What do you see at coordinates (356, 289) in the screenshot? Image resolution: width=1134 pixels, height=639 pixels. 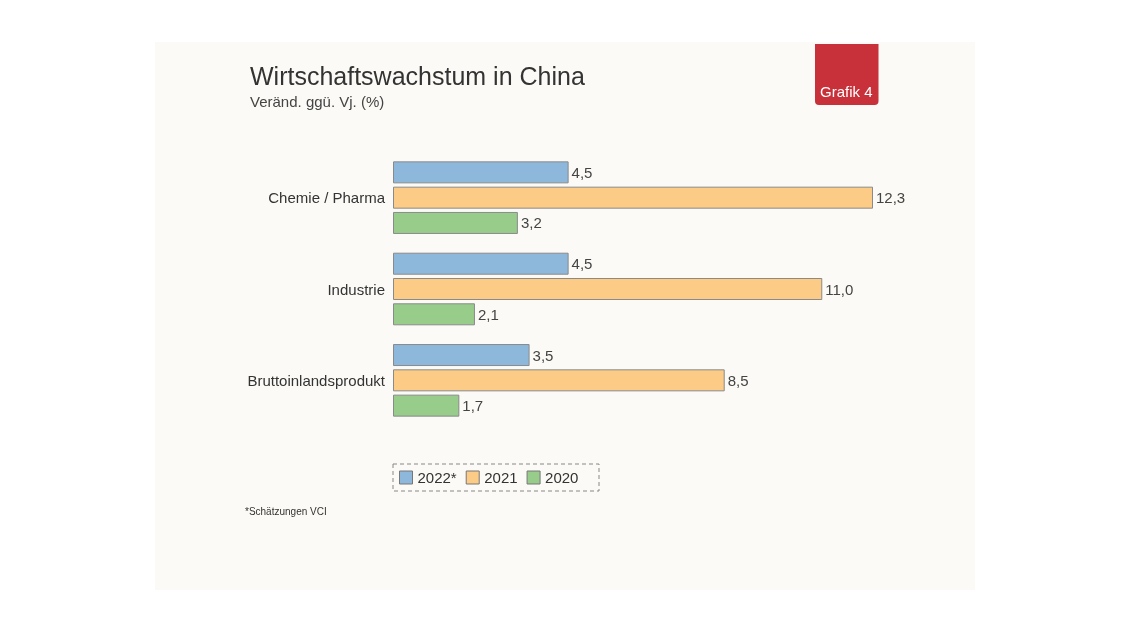 I see `y-tick-label: Industrie` at bounding box center [356, 289].